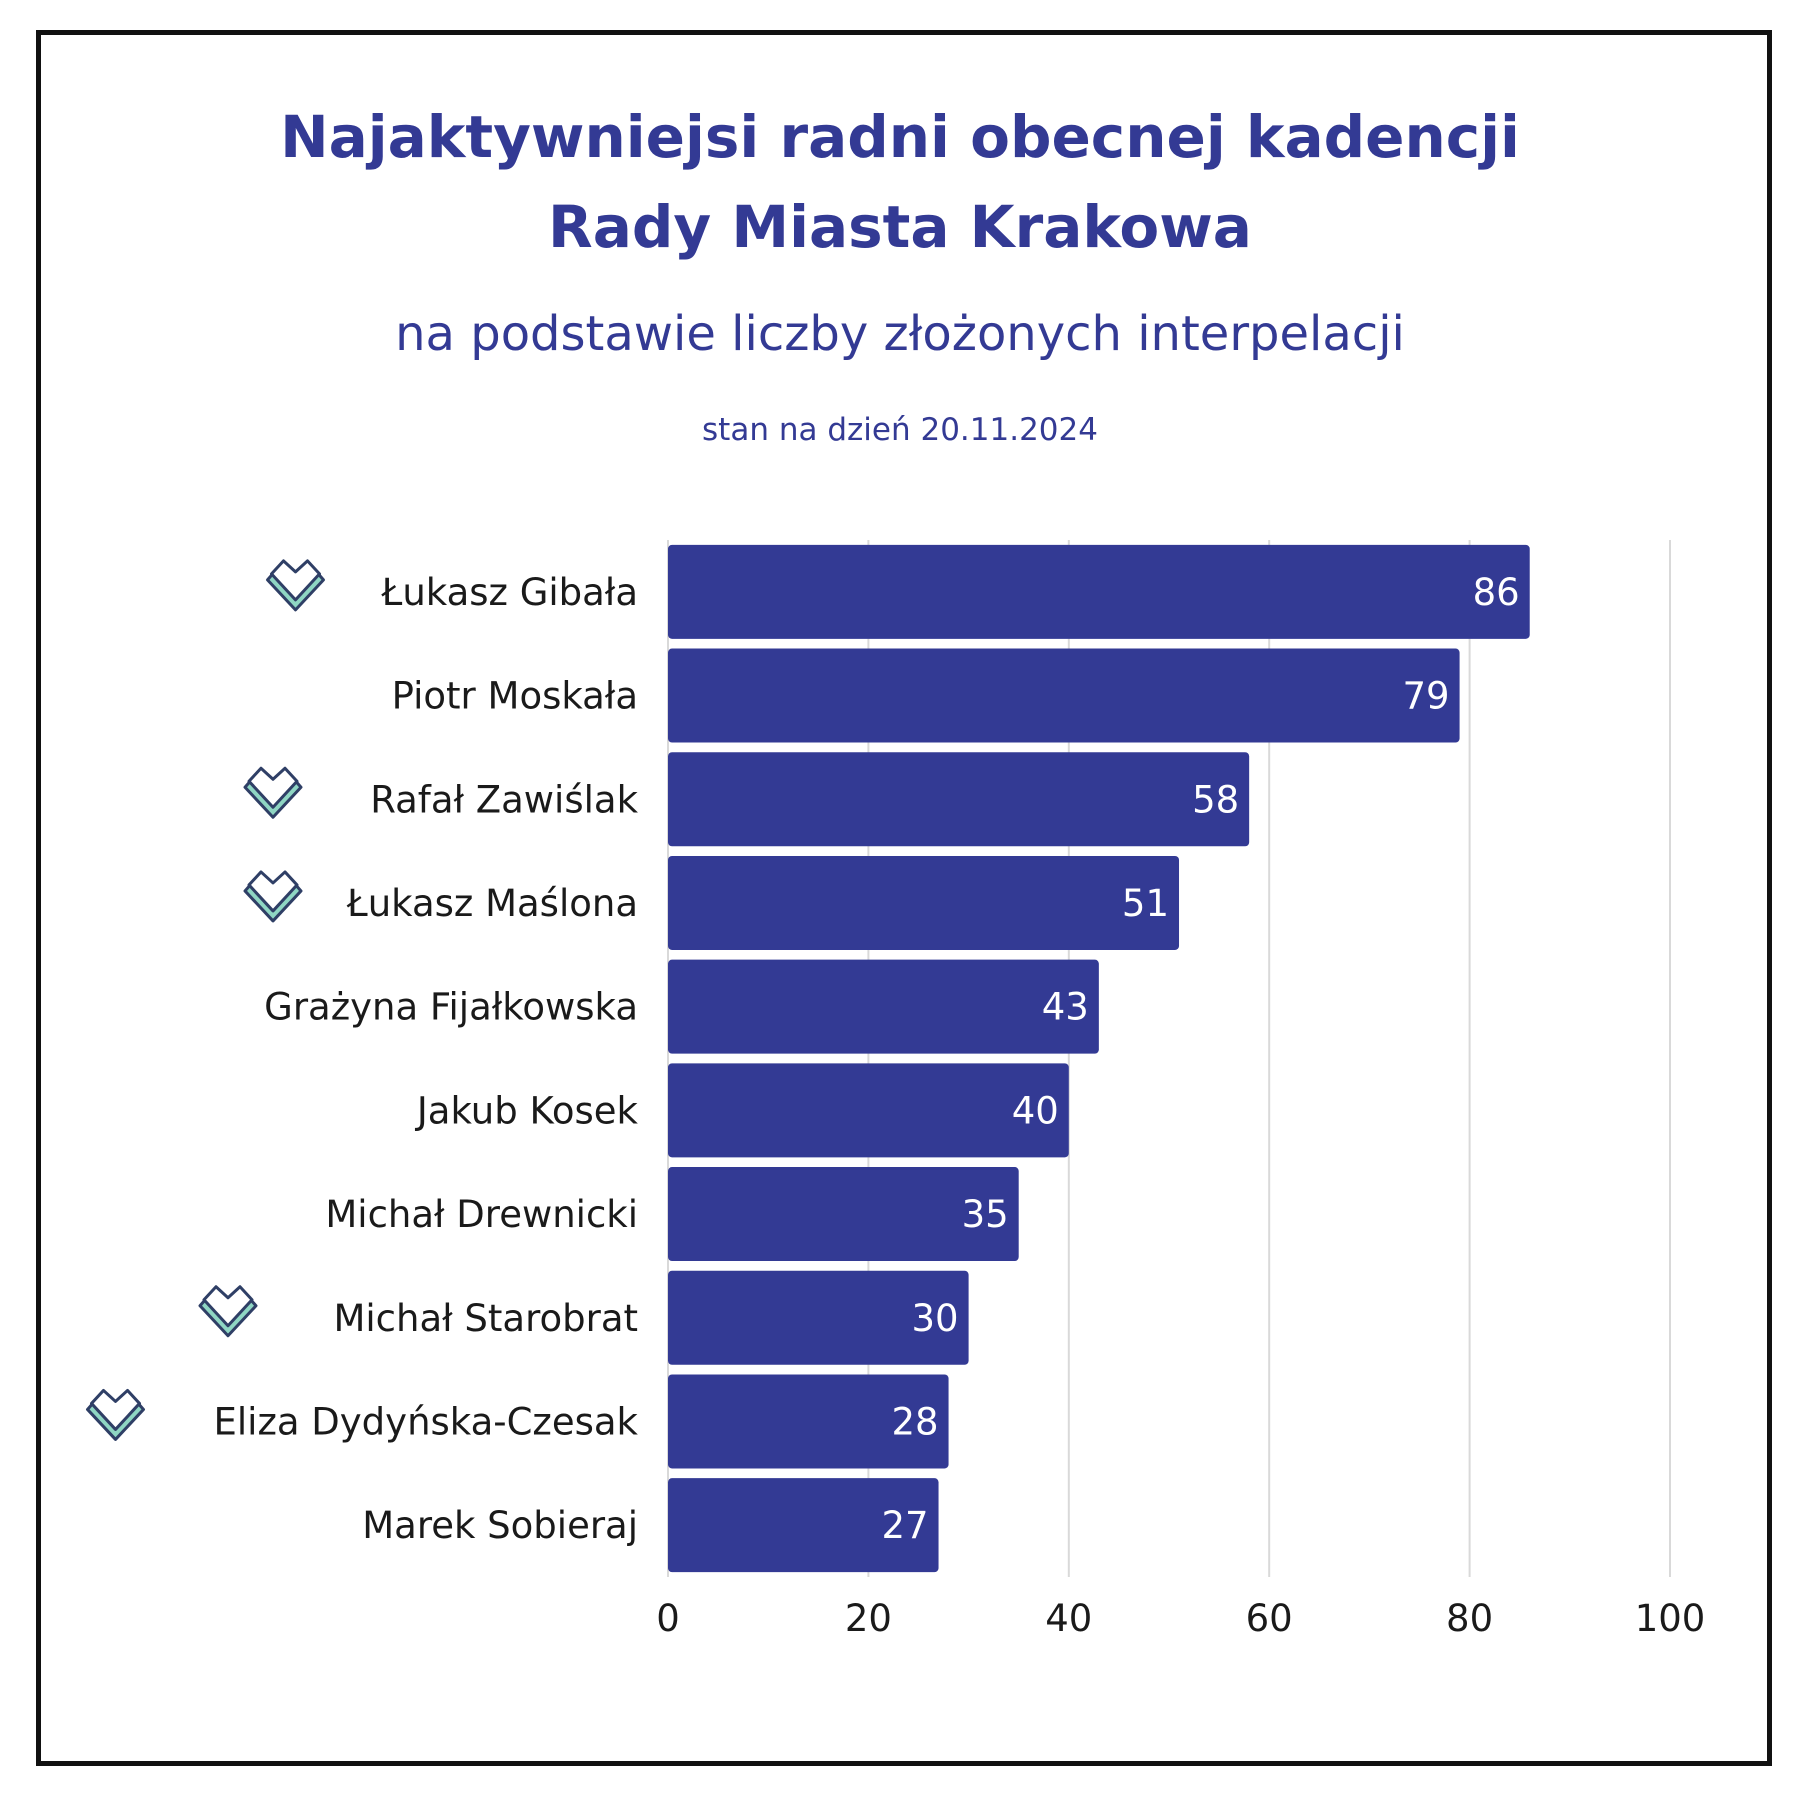 The width and height of the screenshot is (1800, 1800). I want to click on x-tick-label: 40, so click(1068, 1618).